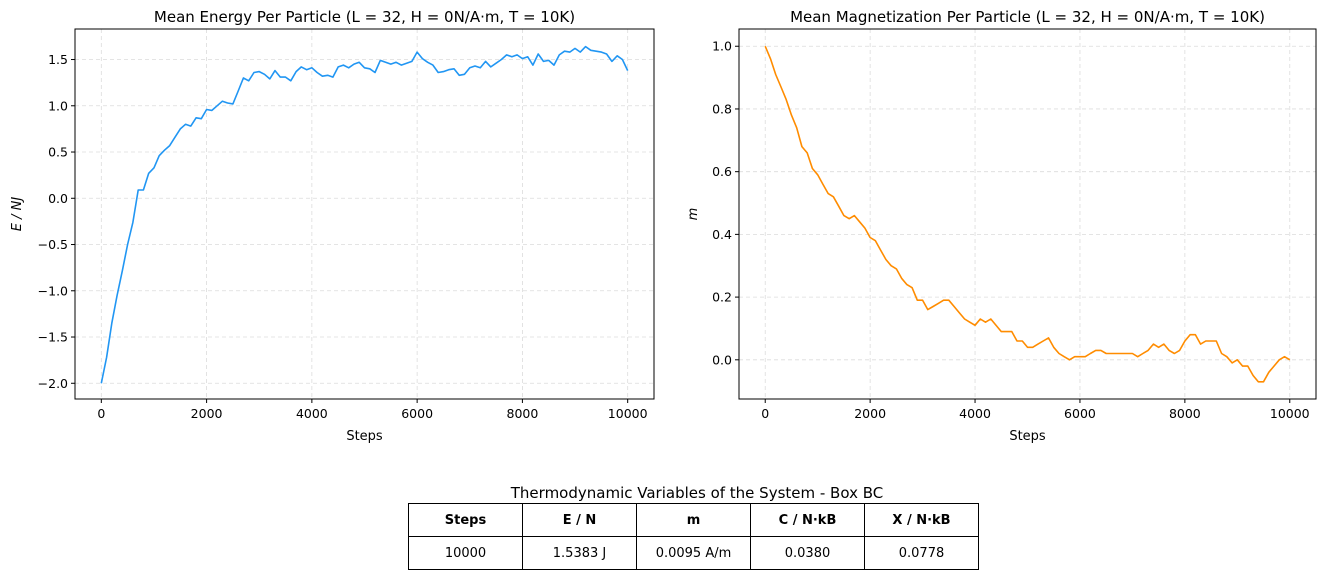  What do you see at coordinates (722, 171) in the screenshot?
I see `magnetization-y-tick-label-3: 0.6` at bounding box center [722, 171].